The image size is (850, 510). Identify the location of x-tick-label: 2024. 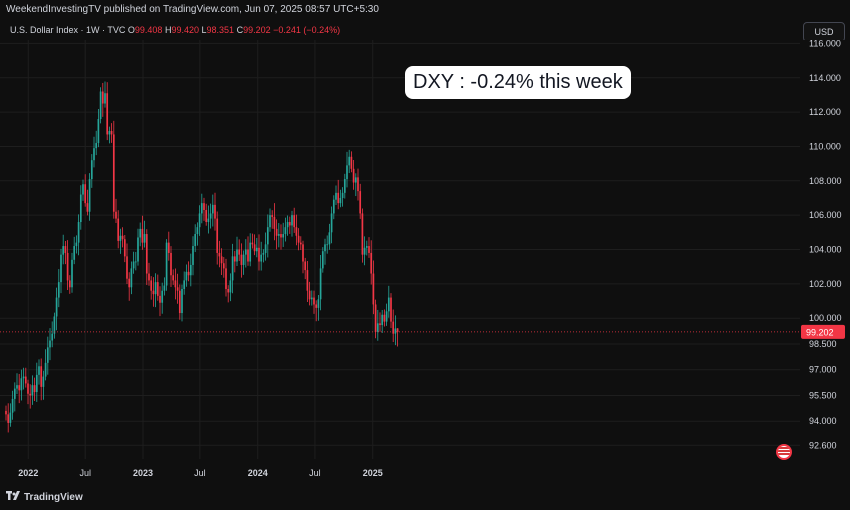
(258, 473).